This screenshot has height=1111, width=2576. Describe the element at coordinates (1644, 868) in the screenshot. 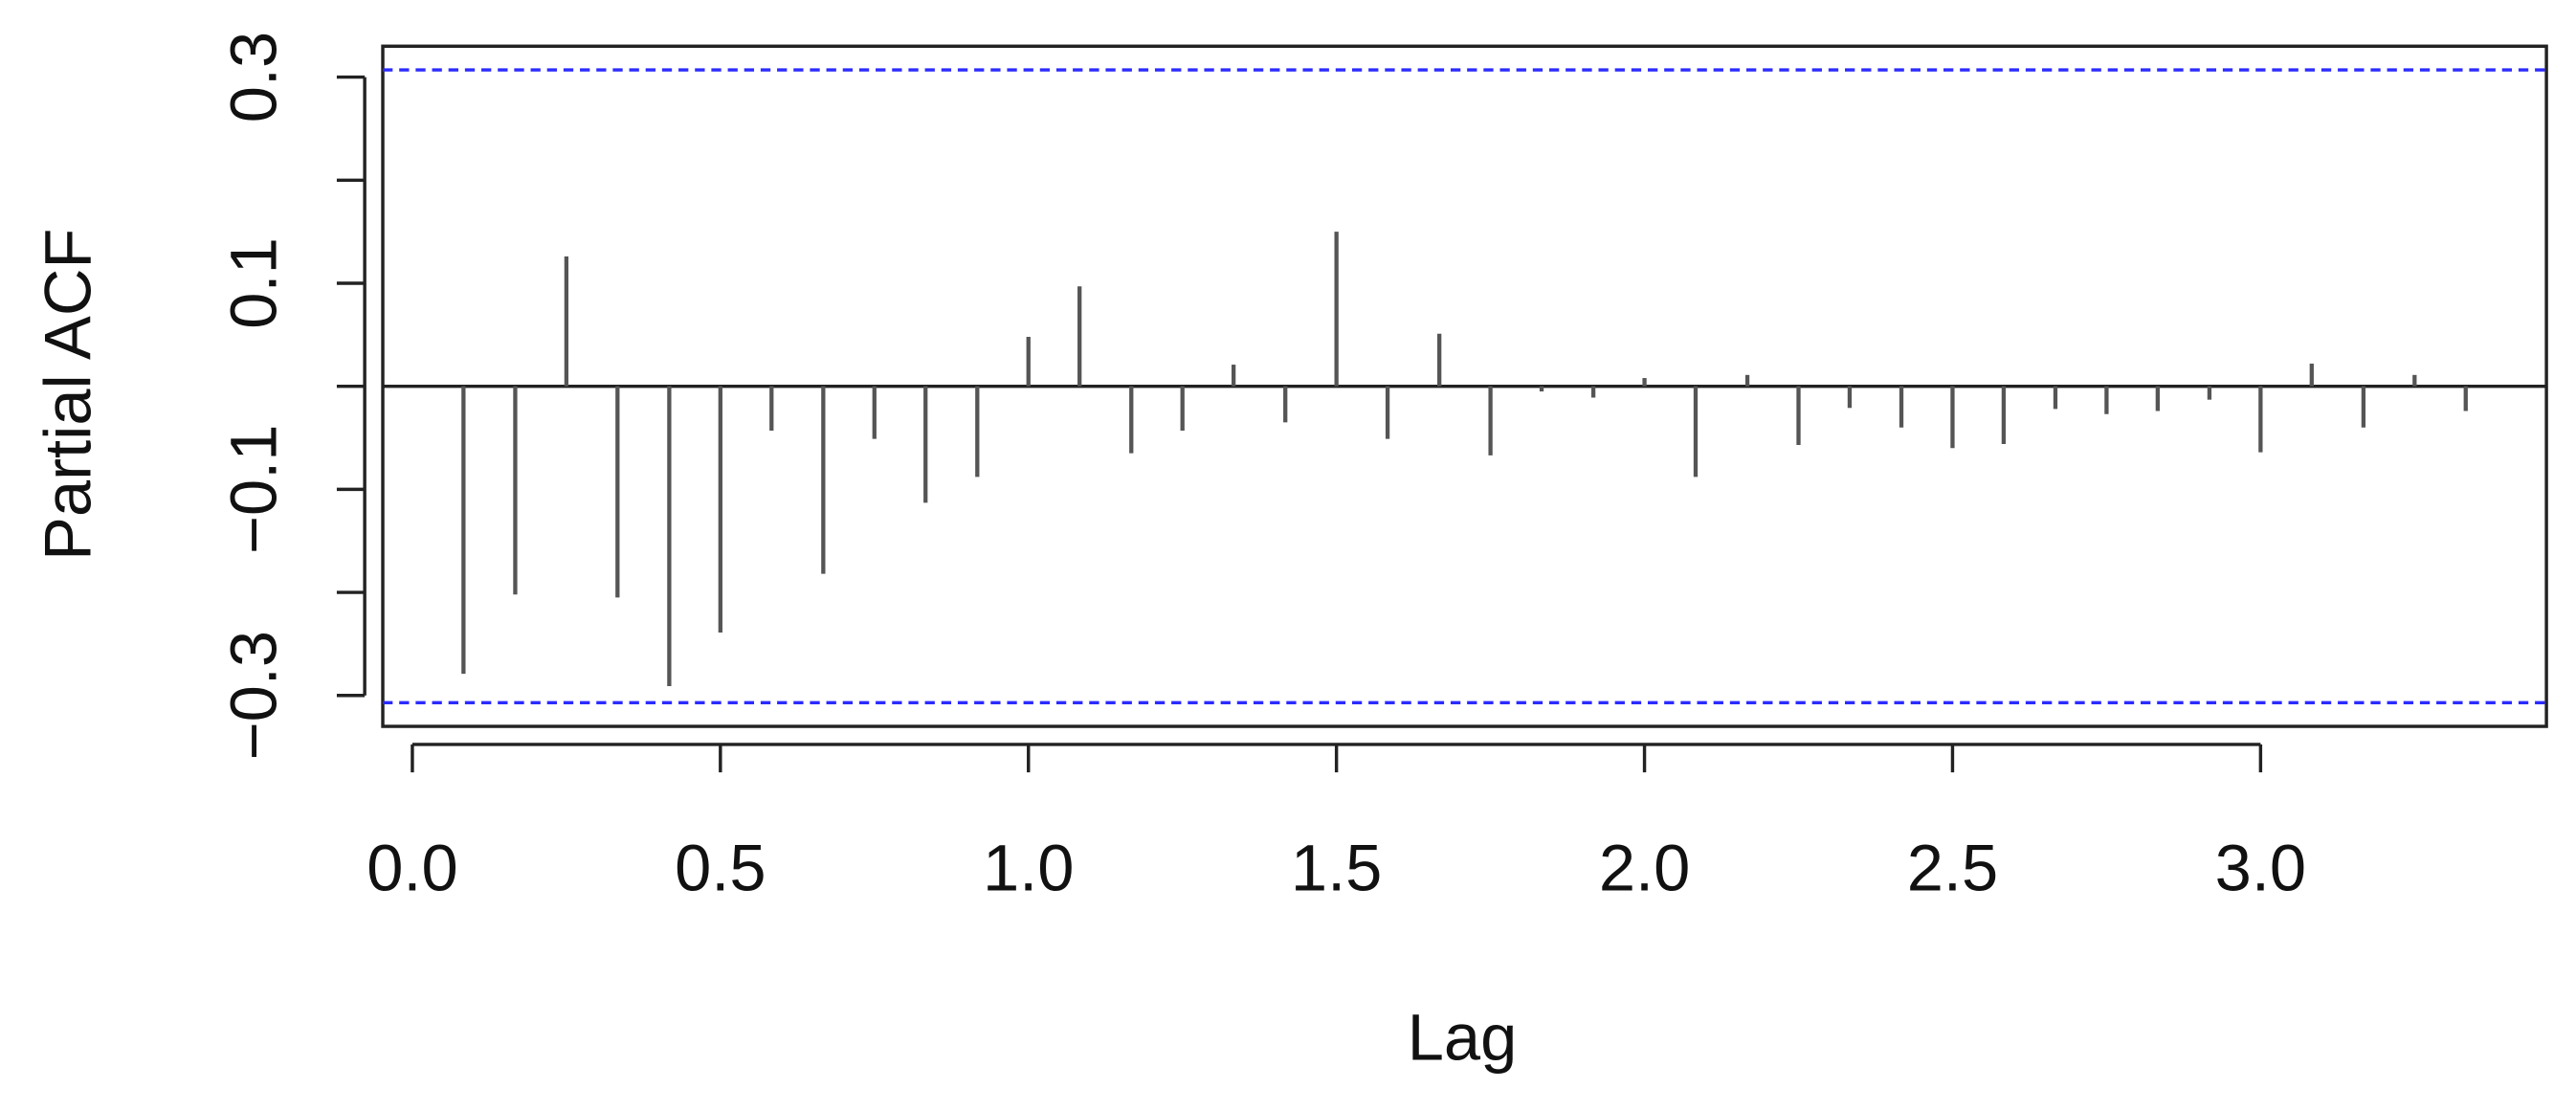

I see `x-tick-label: 2.0` at that location.